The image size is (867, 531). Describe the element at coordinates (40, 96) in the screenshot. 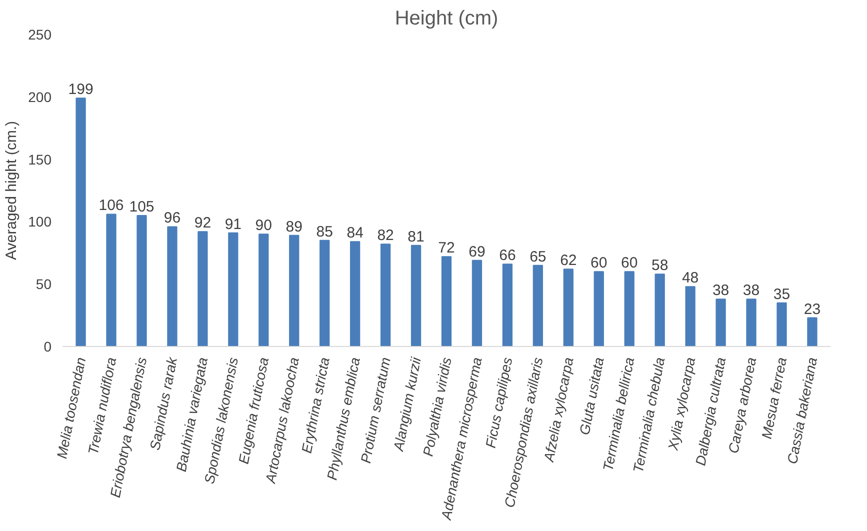

I see `y-tick-label: 200` at that location.